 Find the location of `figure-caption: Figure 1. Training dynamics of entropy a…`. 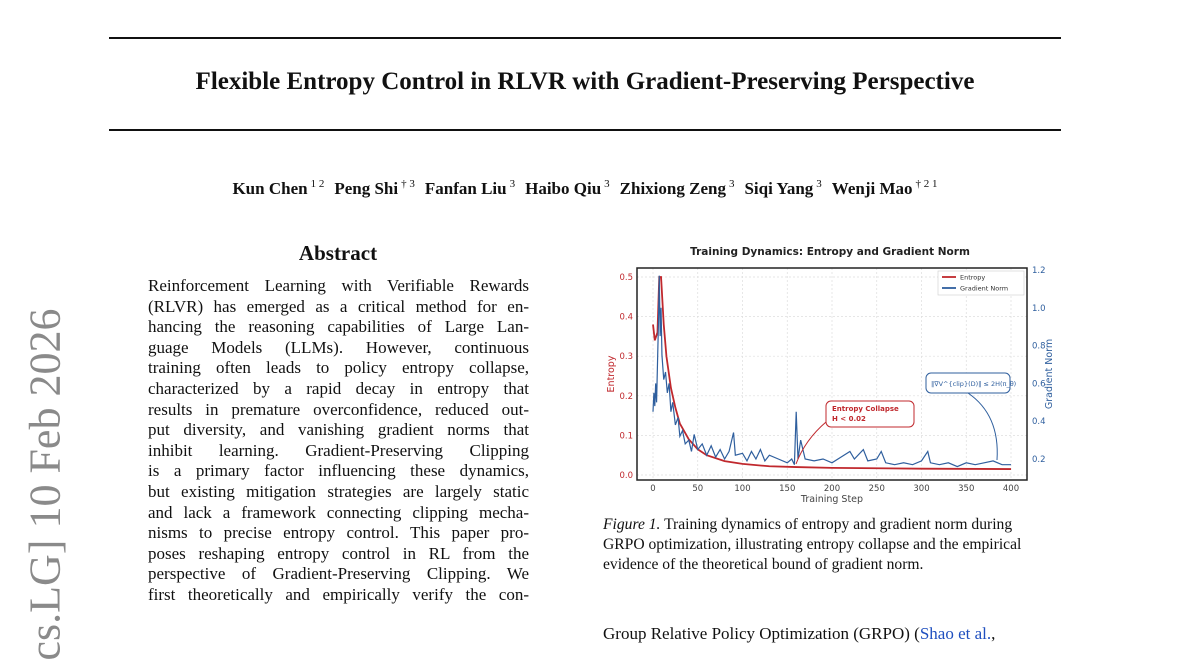

figure-caption: Figure 1. Training dynamics of entropy a… is located at coordinates (833, 545).